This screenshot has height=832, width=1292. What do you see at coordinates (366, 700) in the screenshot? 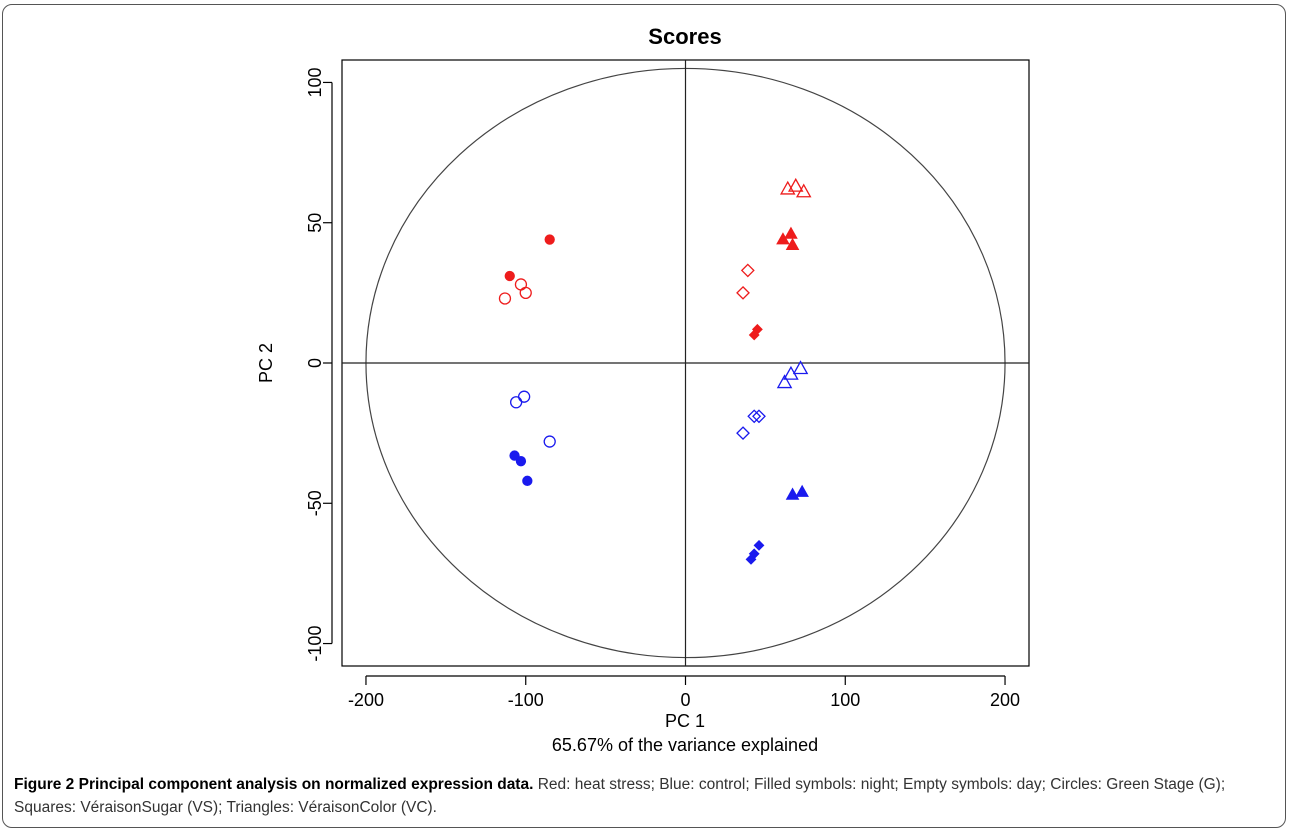
I see `x-tick-label: -200` at bounding box center [366, 700].